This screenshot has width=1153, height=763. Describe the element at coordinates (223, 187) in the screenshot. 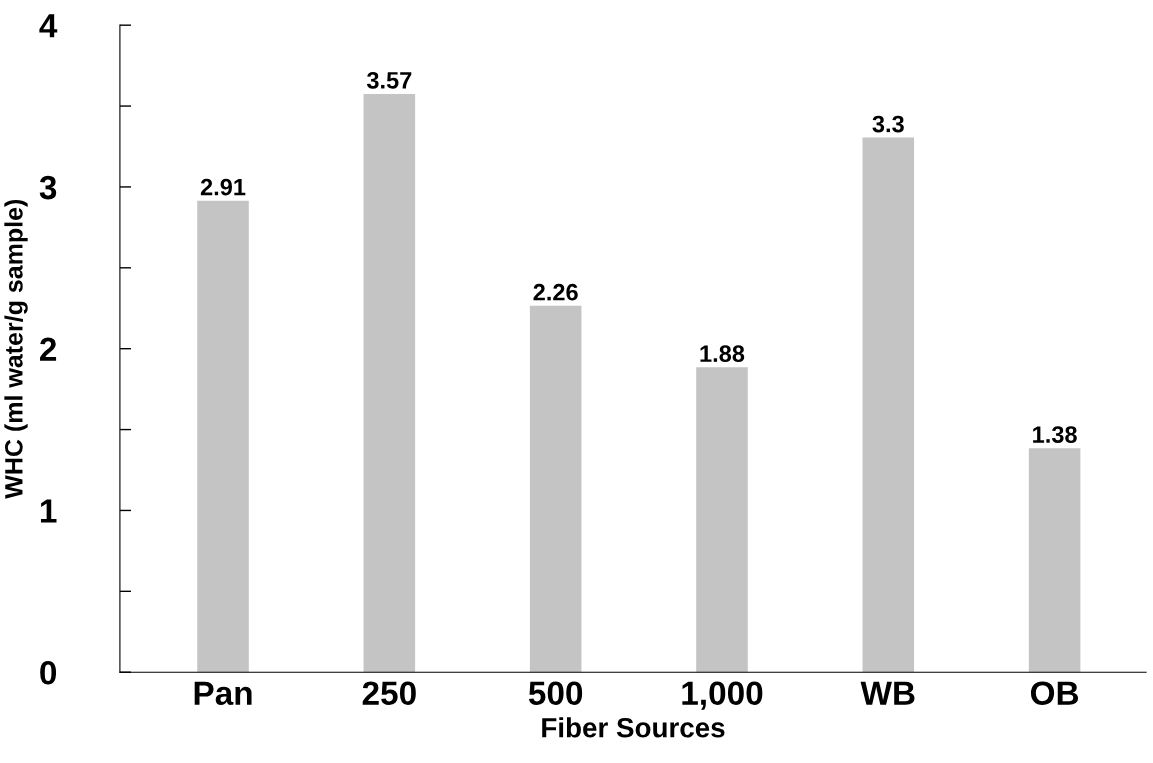

I see `data-label: 2.91` at that location.